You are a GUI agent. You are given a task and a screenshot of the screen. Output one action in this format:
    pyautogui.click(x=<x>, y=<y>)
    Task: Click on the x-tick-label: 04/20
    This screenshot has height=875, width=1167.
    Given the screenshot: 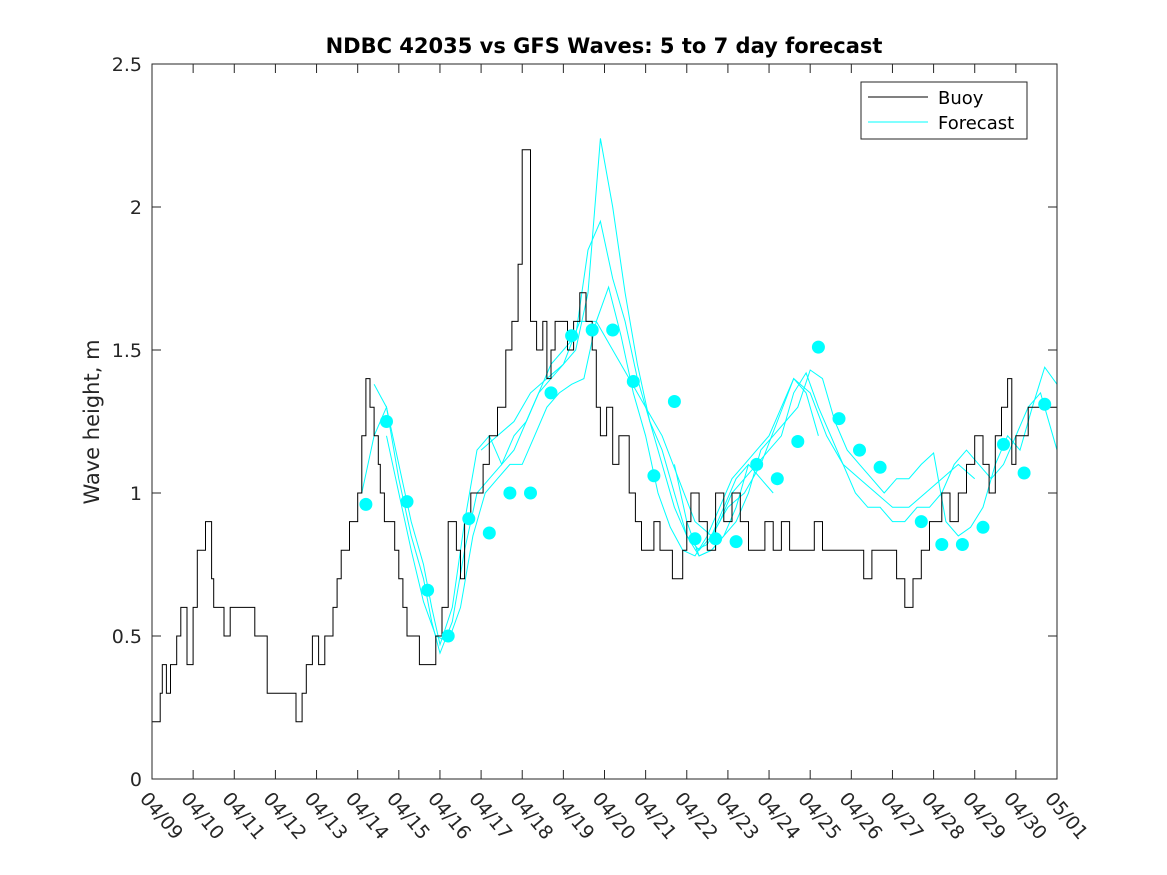 What is the action you would take?
    pyautogui.click(x=614, y=816)
    